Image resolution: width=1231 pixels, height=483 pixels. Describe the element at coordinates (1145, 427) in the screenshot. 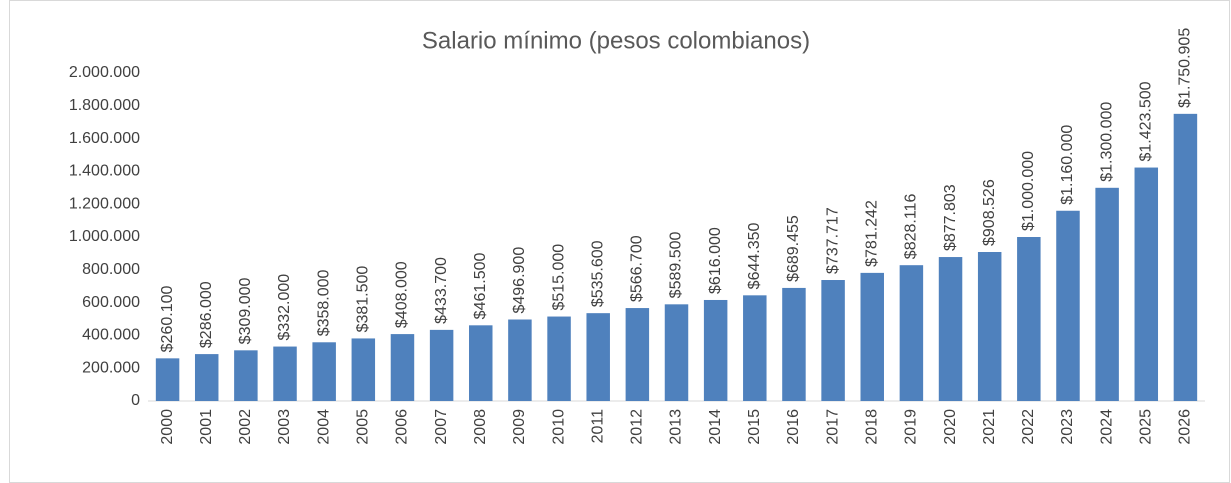

I see `x-tick-label: 2025` at that location.